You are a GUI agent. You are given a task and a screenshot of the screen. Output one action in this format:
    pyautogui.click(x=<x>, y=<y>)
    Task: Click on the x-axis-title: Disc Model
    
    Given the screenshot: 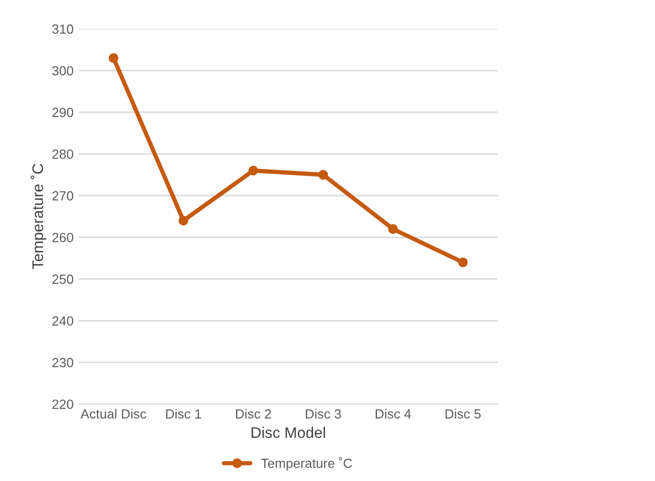 What is the action you would take?
    pyautogui.click(x=288, y=432)
    